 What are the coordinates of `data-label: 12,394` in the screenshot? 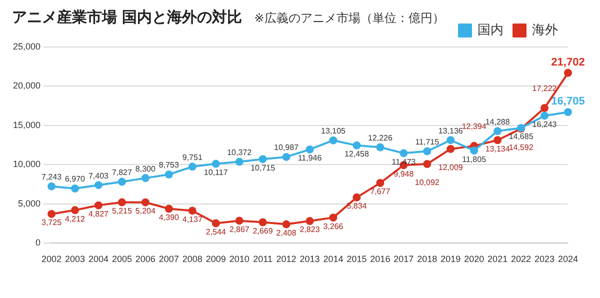 It's located at (474, 127).